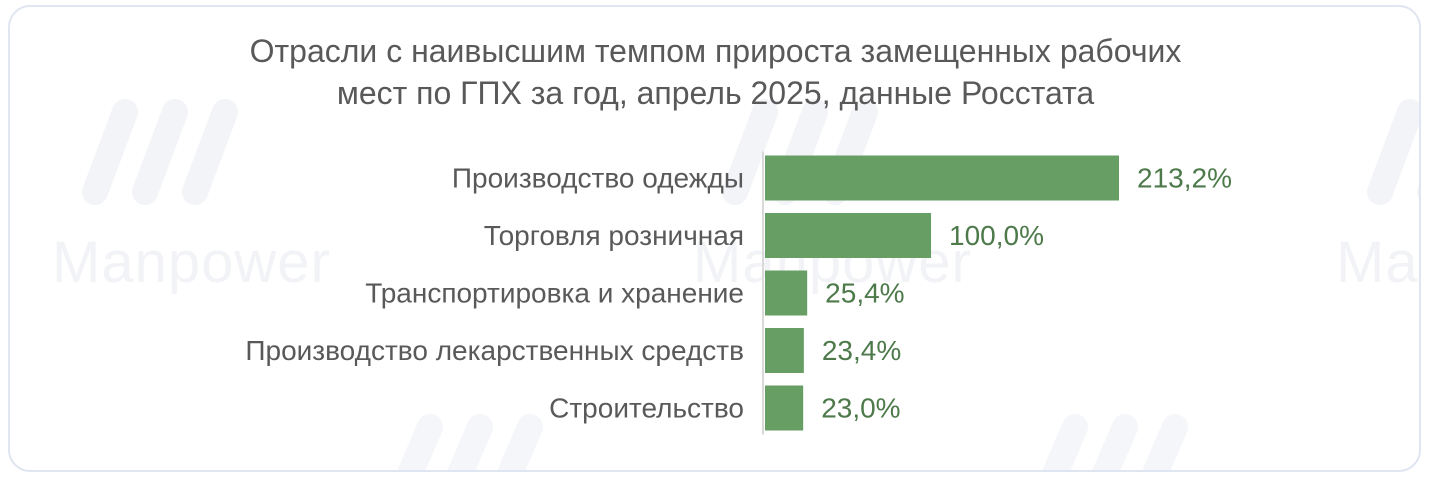 The height and width of the screenshot is (481, 1431). What do you see at coordinates (494, 350) in the screenshot?
I see `category-label: Производство лекарственных средств` at bounding box center [494, 350].